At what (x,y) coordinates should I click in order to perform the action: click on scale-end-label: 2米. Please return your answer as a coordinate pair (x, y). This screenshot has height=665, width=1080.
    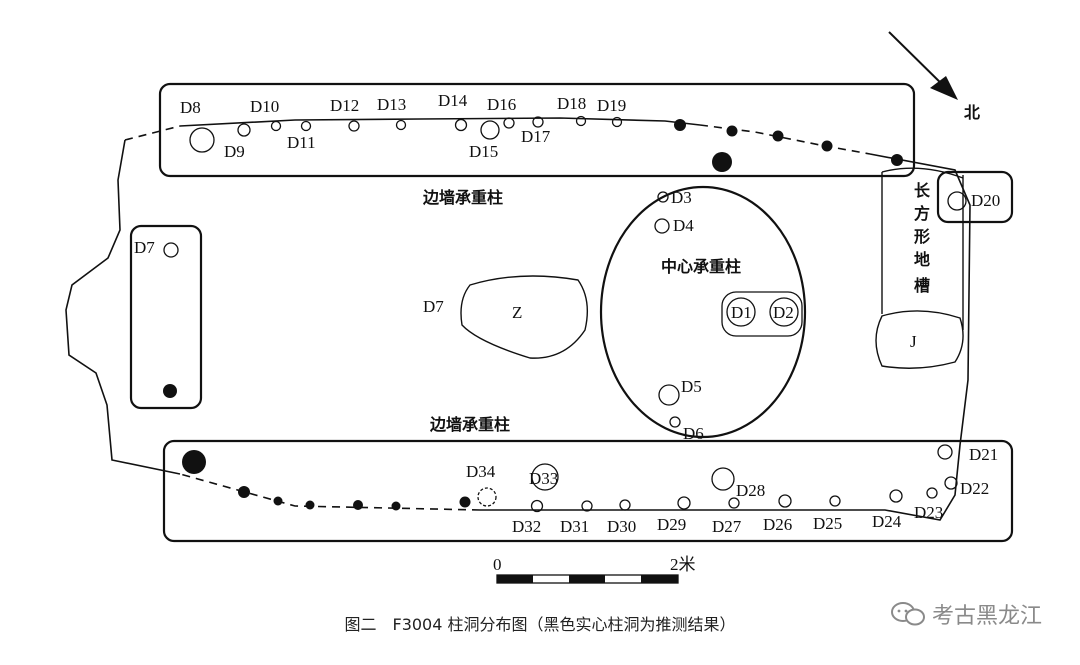
    Looking at the image, I should click on (683, 564).